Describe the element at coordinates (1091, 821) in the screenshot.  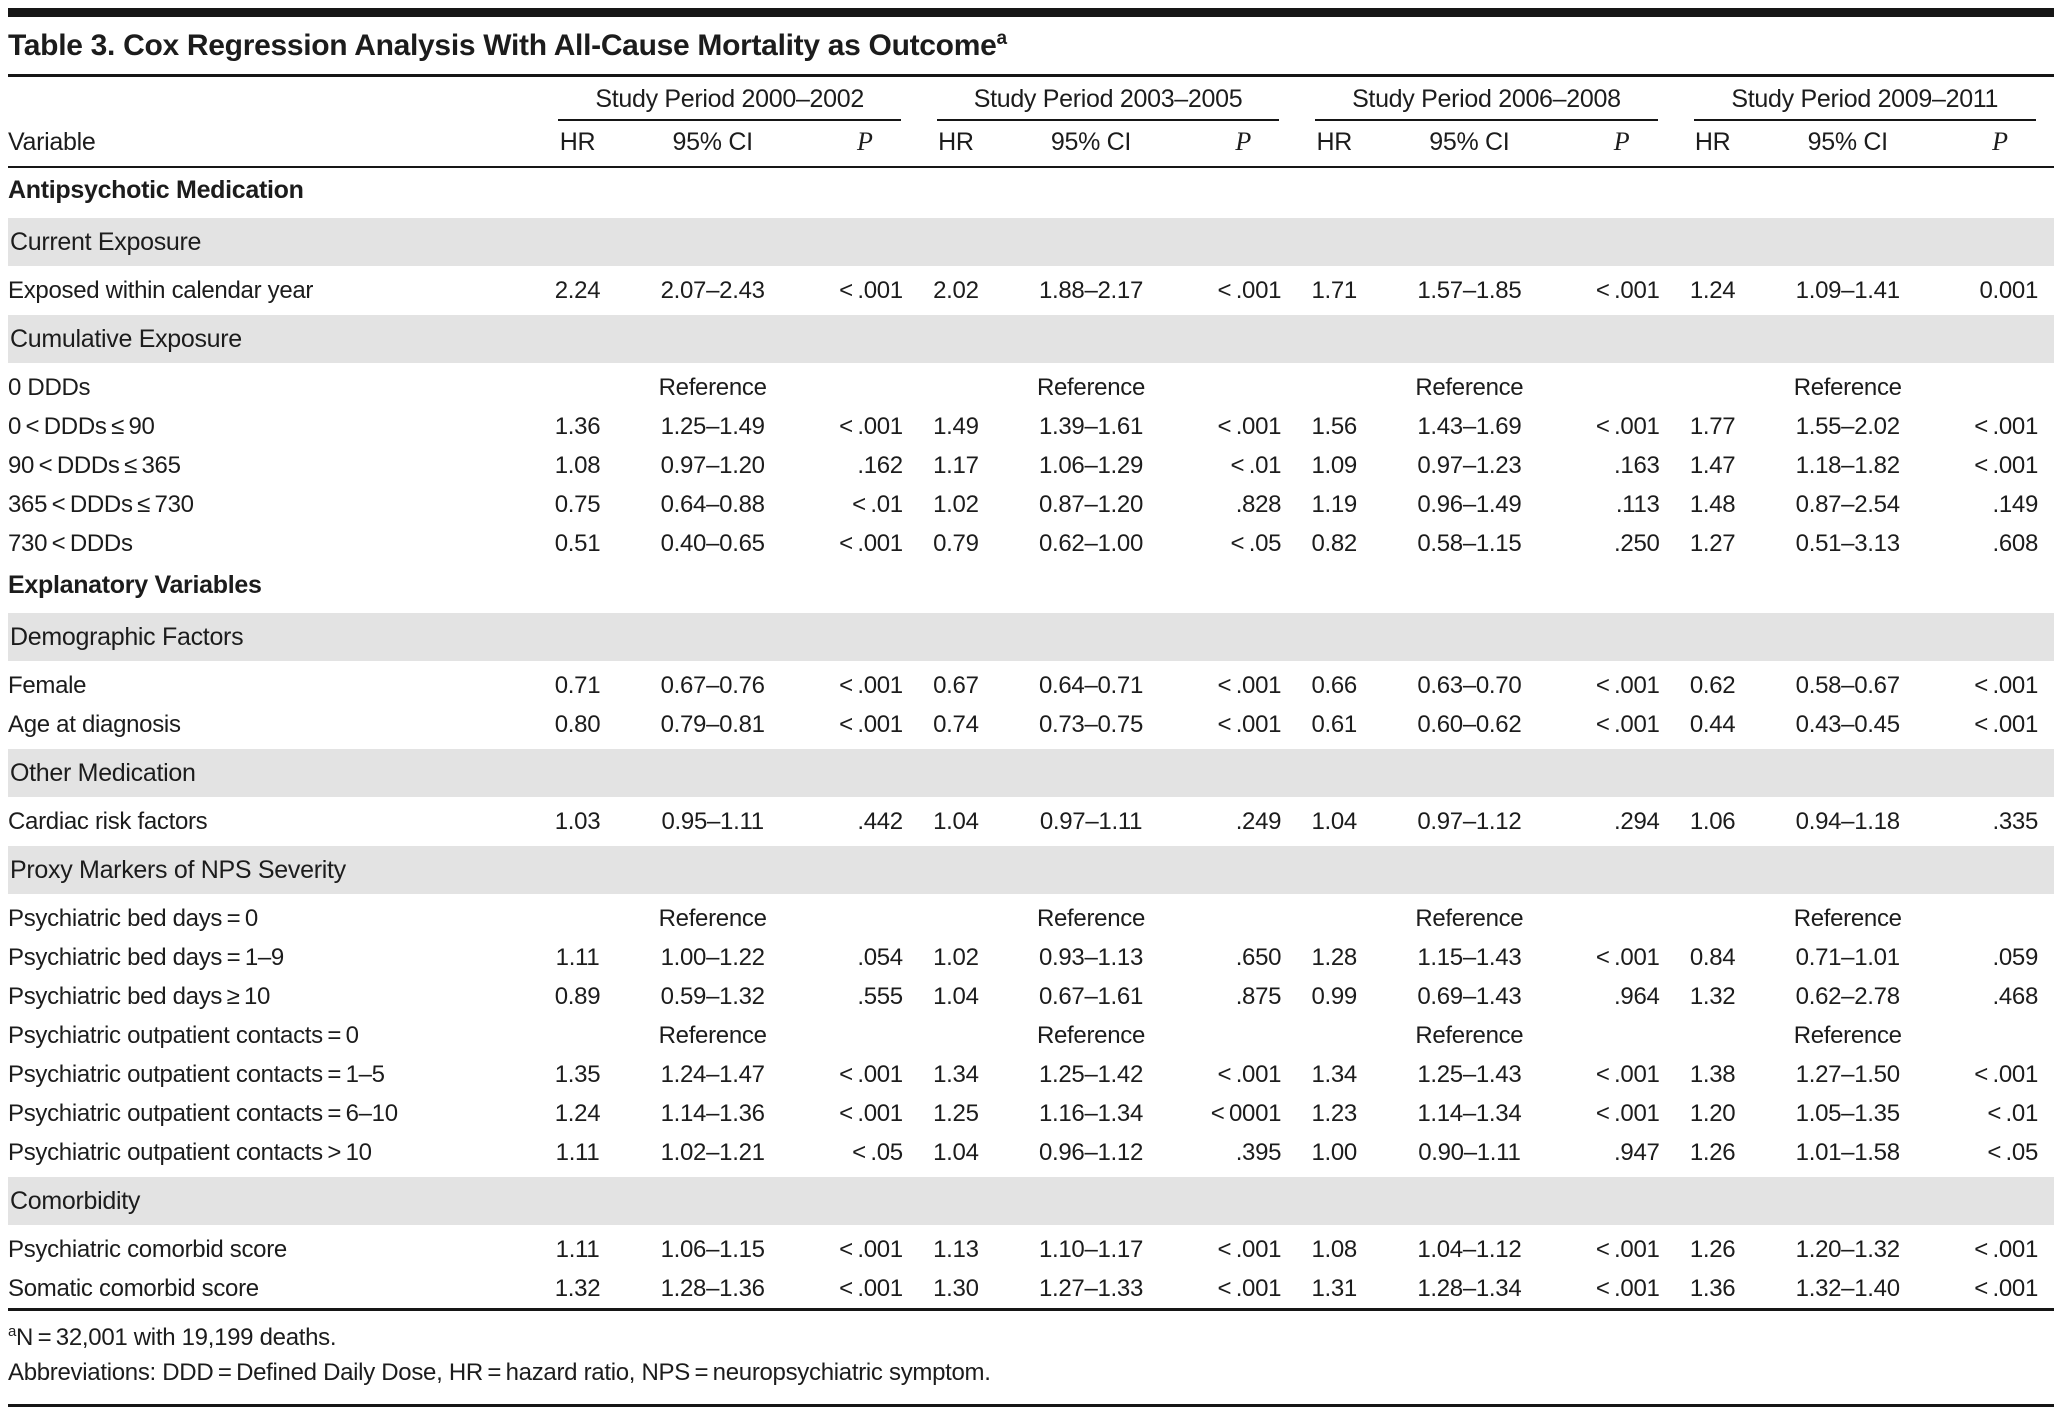
I see `cell-ci: 0.97–1.11` at that location.